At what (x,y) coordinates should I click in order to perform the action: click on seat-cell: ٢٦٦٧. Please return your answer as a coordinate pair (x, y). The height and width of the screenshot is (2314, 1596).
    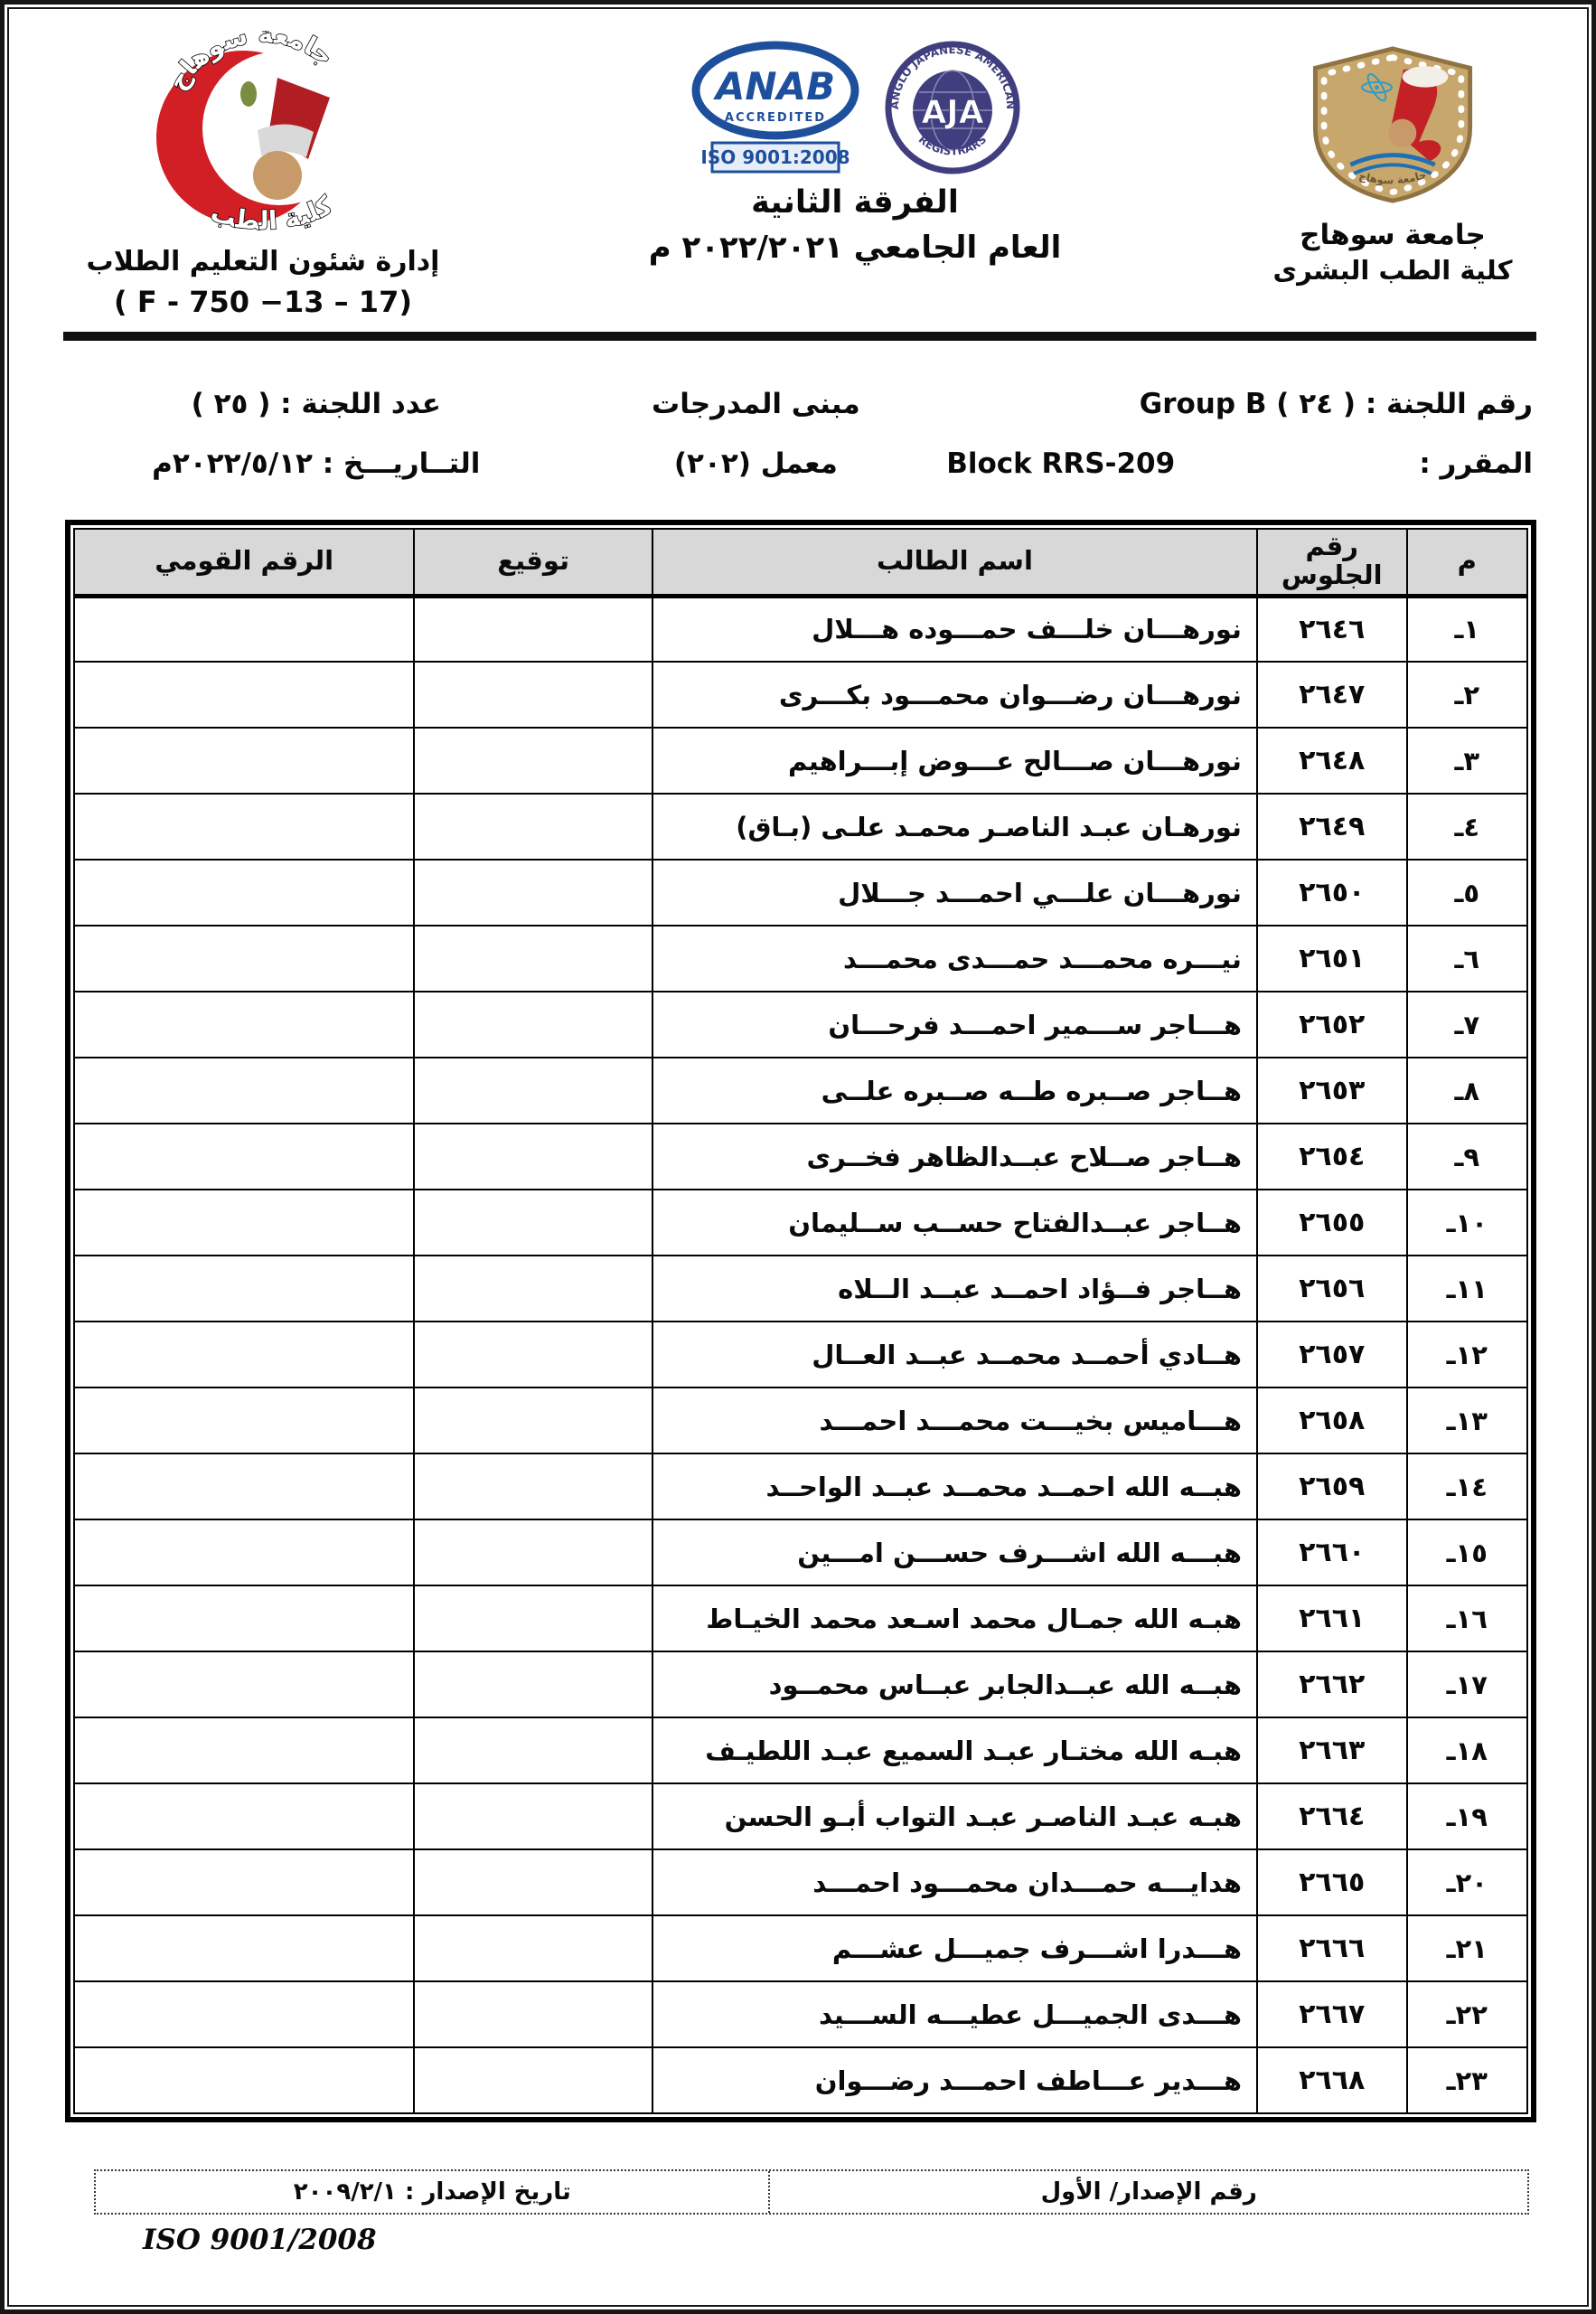
    Looking at the image, I should click on (1331, 2014).